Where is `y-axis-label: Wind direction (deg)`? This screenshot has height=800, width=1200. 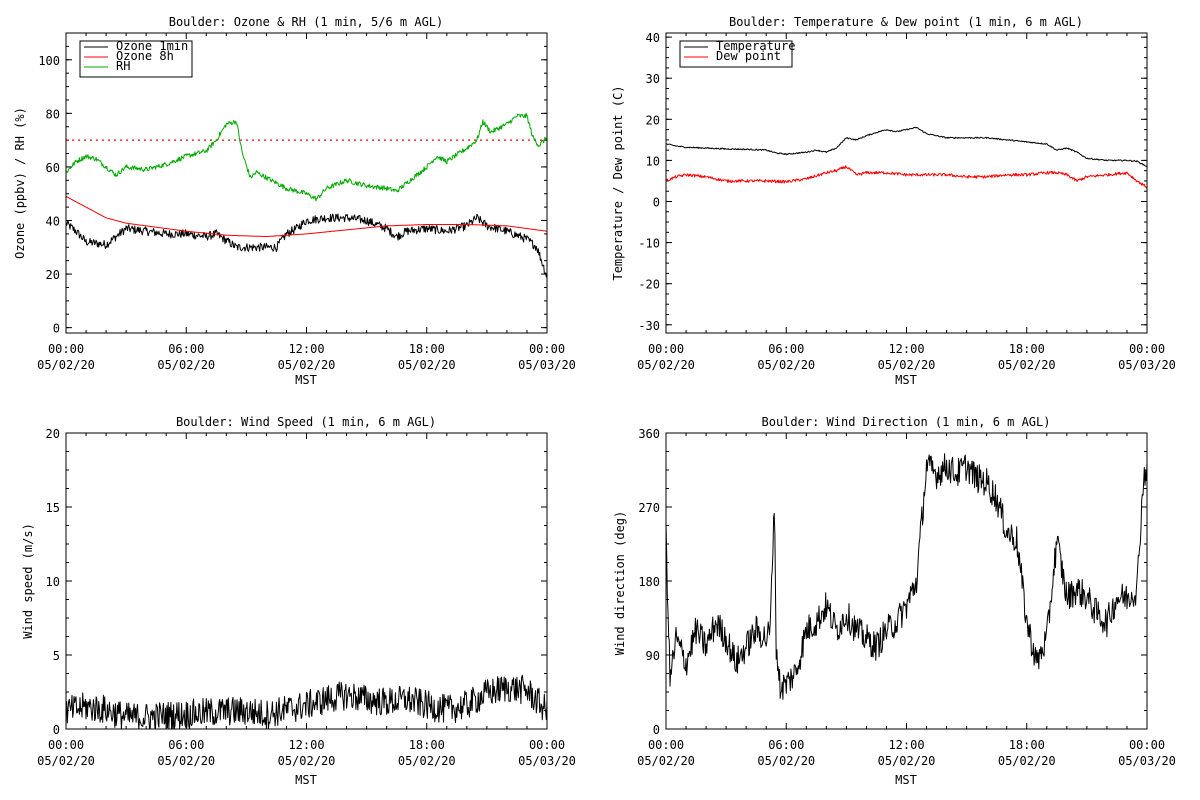
y-axis-label: Wind direction (deg) is located at coordinates (620, 583).